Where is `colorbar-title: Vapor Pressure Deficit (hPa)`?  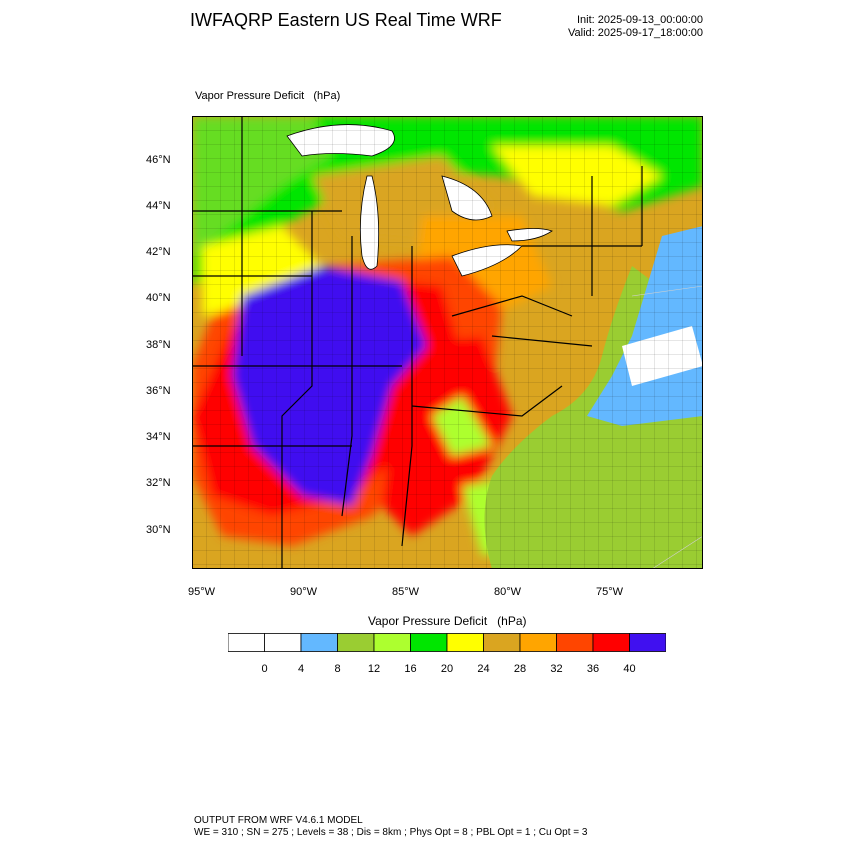
colorbar-title: Vapor Pressure Deficit (hPa) is located at coordinates (447, 621).